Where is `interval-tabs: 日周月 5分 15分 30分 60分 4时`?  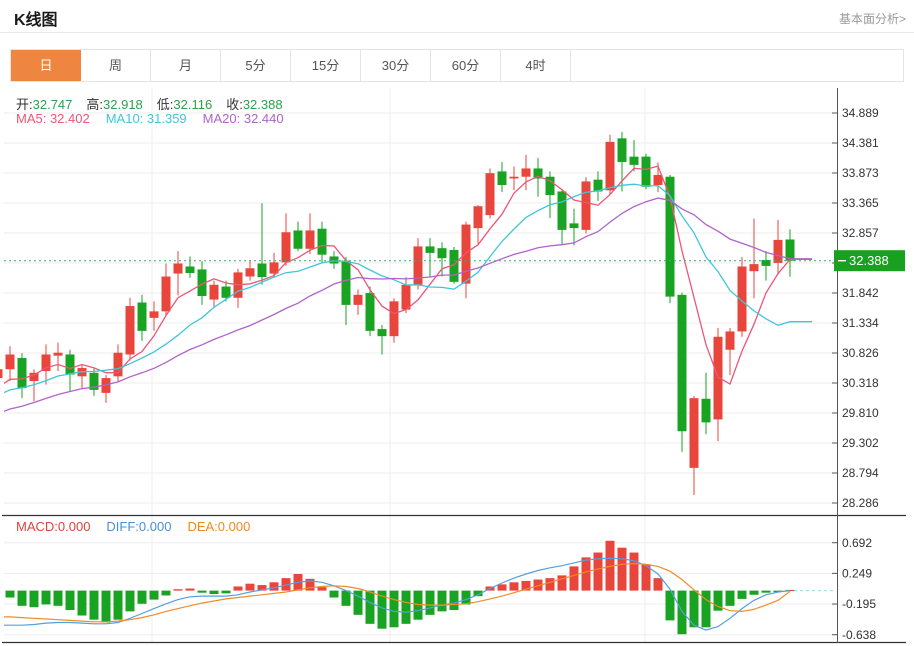 interval-tabs: 日周月 5分 15分 30分 60分 4时 is located at coordinates (457, 65).